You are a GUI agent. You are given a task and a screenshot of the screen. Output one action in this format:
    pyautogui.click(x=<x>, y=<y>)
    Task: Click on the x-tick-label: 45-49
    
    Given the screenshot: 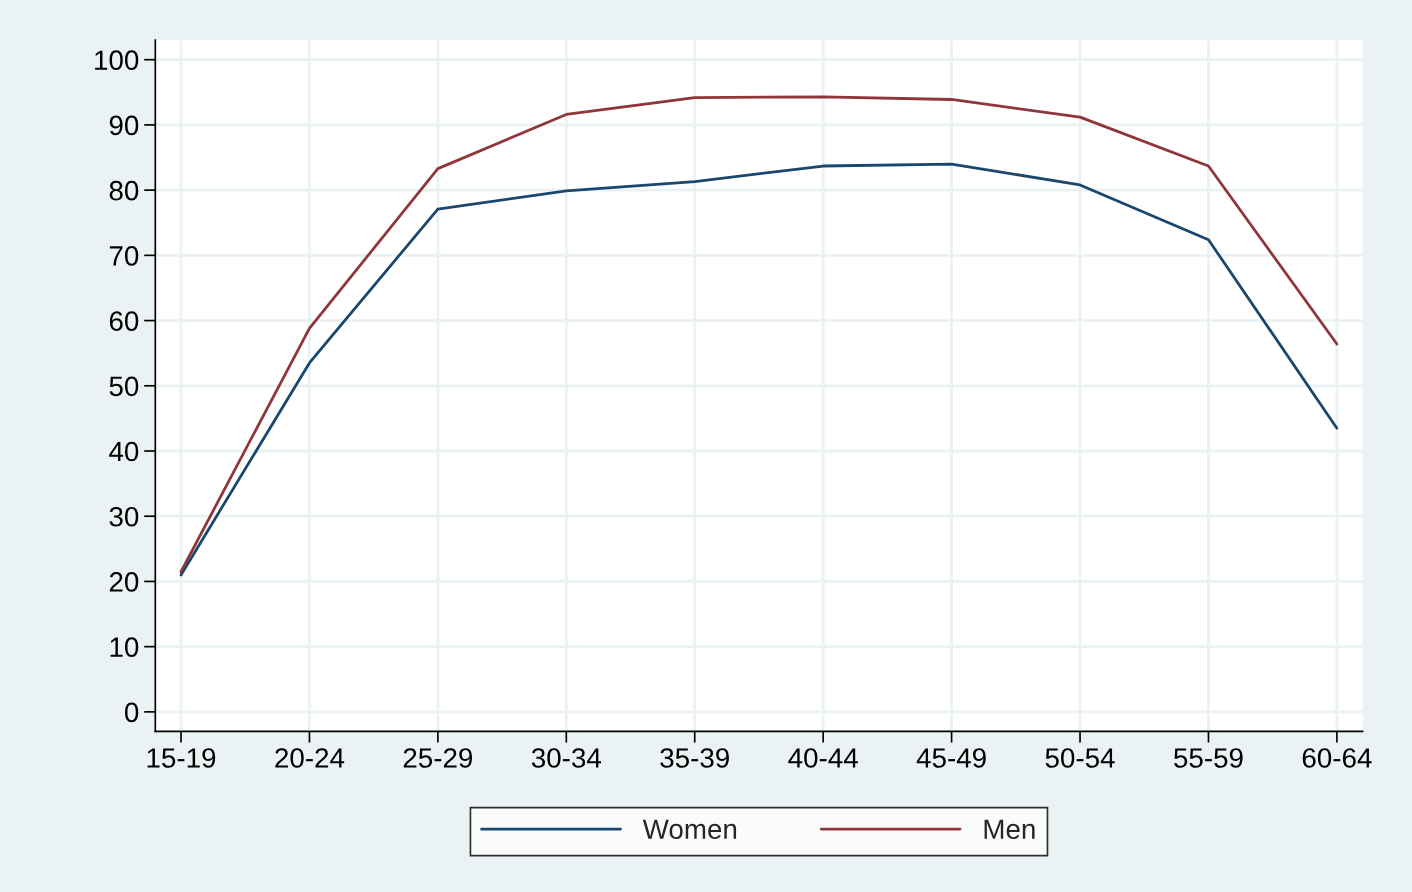 What is the action you would take?
    pyautogui.click(x=951, y=758)
    